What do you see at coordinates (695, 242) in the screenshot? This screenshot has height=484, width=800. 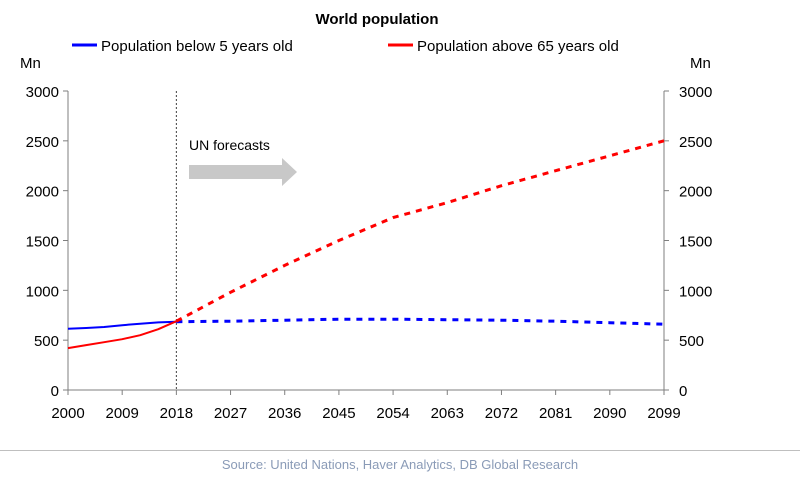 I see `y-tick-label-right: 1500` at bounding box center [695, 242].